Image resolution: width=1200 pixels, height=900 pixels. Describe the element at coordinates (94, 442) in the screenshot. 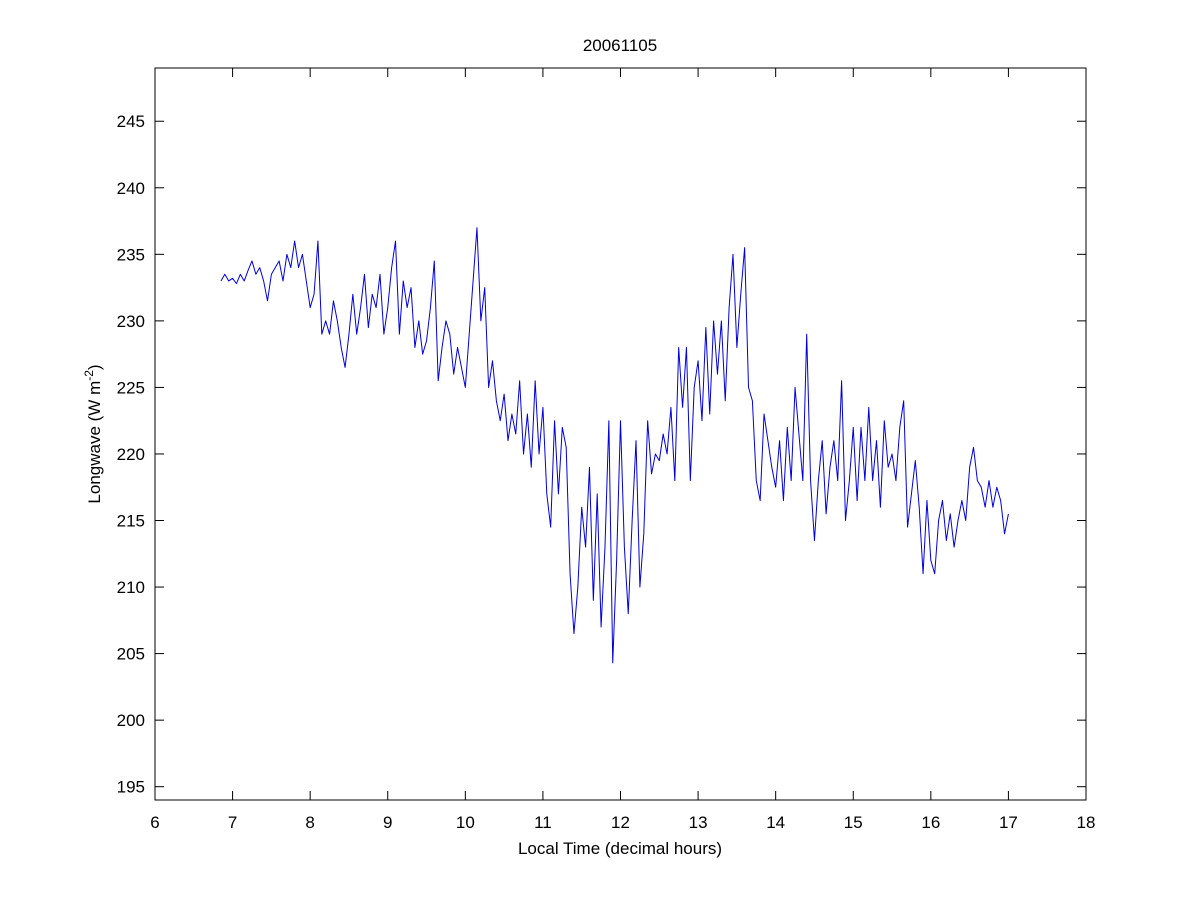

I see `y-axis-label-text: Longwave (W m` at that location.